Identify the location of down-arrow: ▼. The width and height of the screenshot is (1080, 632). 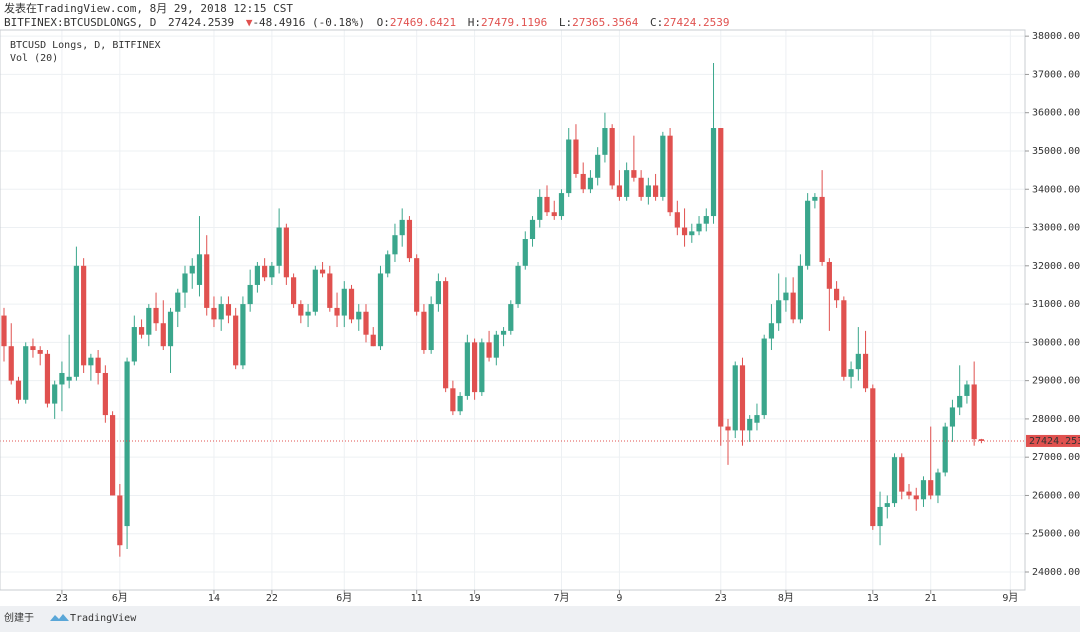
(249, 22).